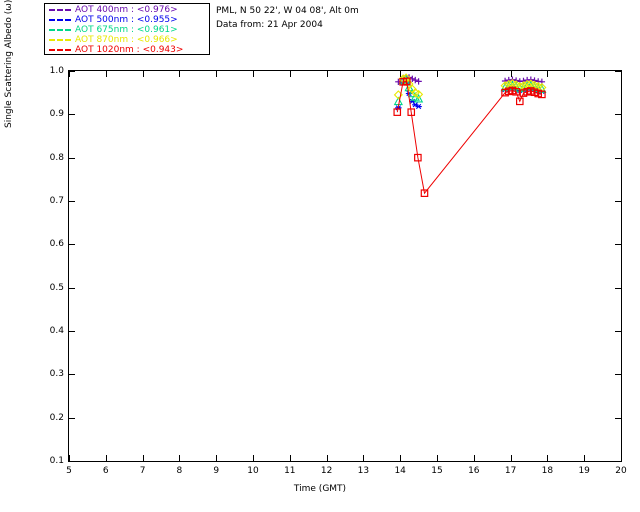 The height and width of the screenshot is (512, 640). What do you see at coordinates (128, 50) in the screenshot?
I see `legend-item-1020nm: AOT 1020nm : <0.943>` at bounding box center [128, 50].